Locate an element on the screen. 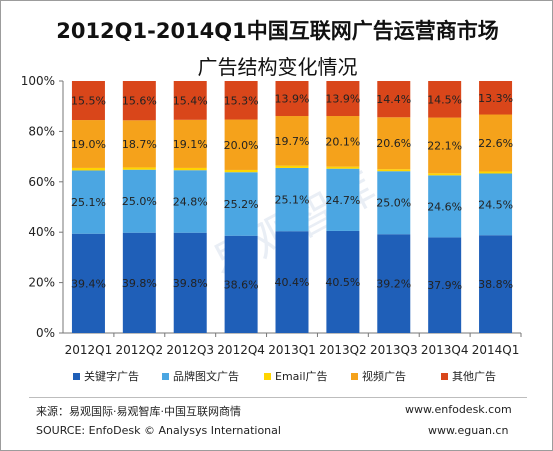  data-label: 20.1% is located at coordinates (342, 141).